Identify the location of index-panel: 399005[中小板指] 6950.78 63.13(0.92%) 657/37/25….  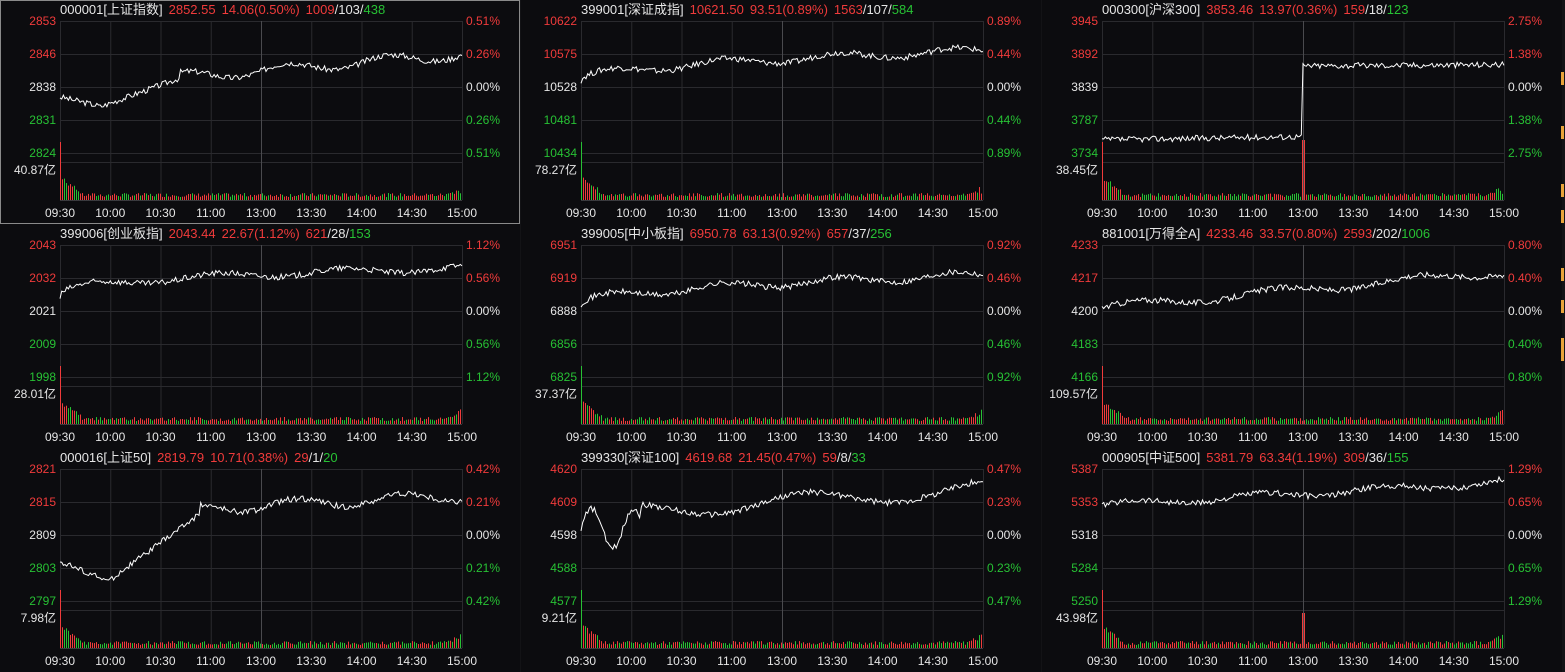
(781, 336).